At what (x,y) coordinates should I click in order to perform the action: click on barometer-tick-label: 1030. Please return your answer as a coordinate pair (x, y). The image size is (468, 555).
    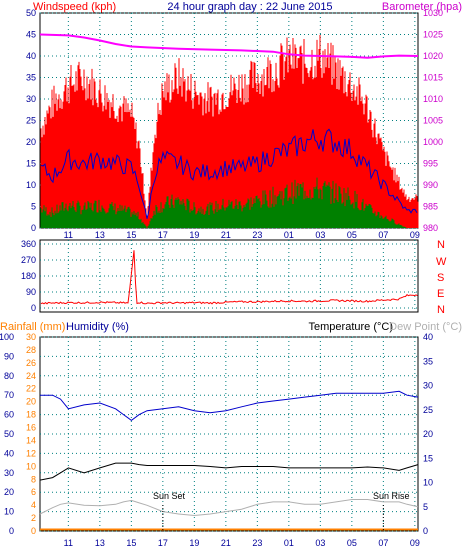
    Looking at the image, I should click on (433, 13).